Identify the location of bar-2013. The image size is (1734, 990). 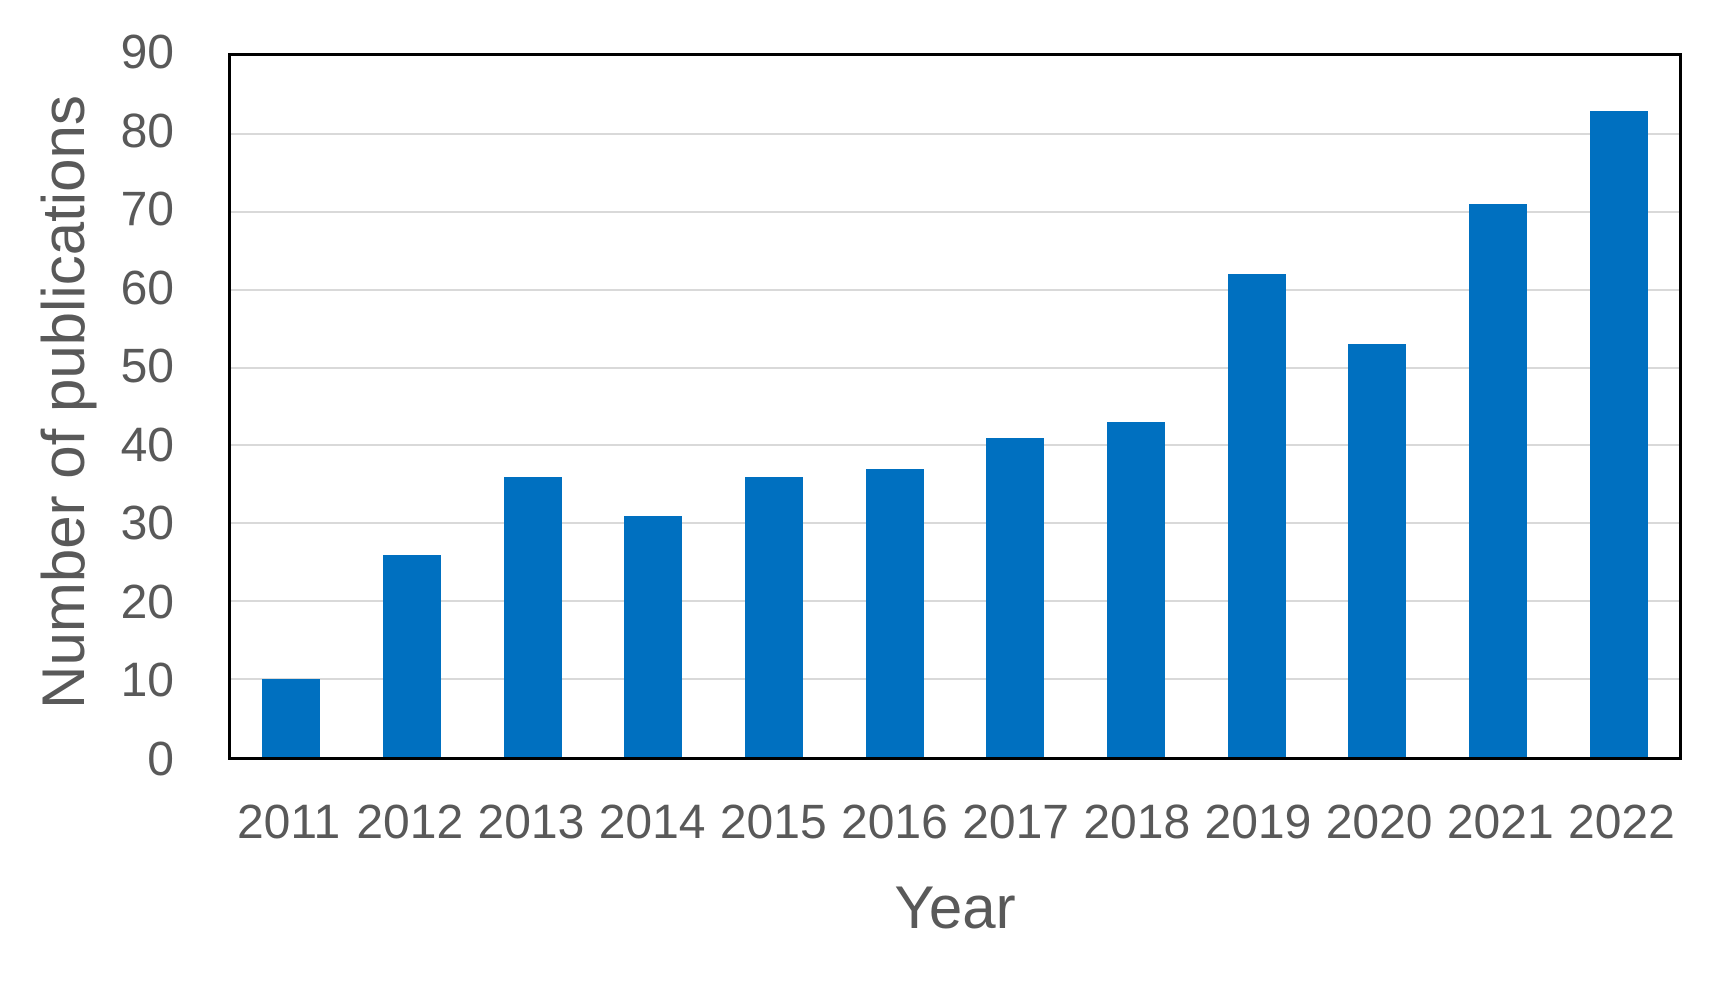
(532, 616).